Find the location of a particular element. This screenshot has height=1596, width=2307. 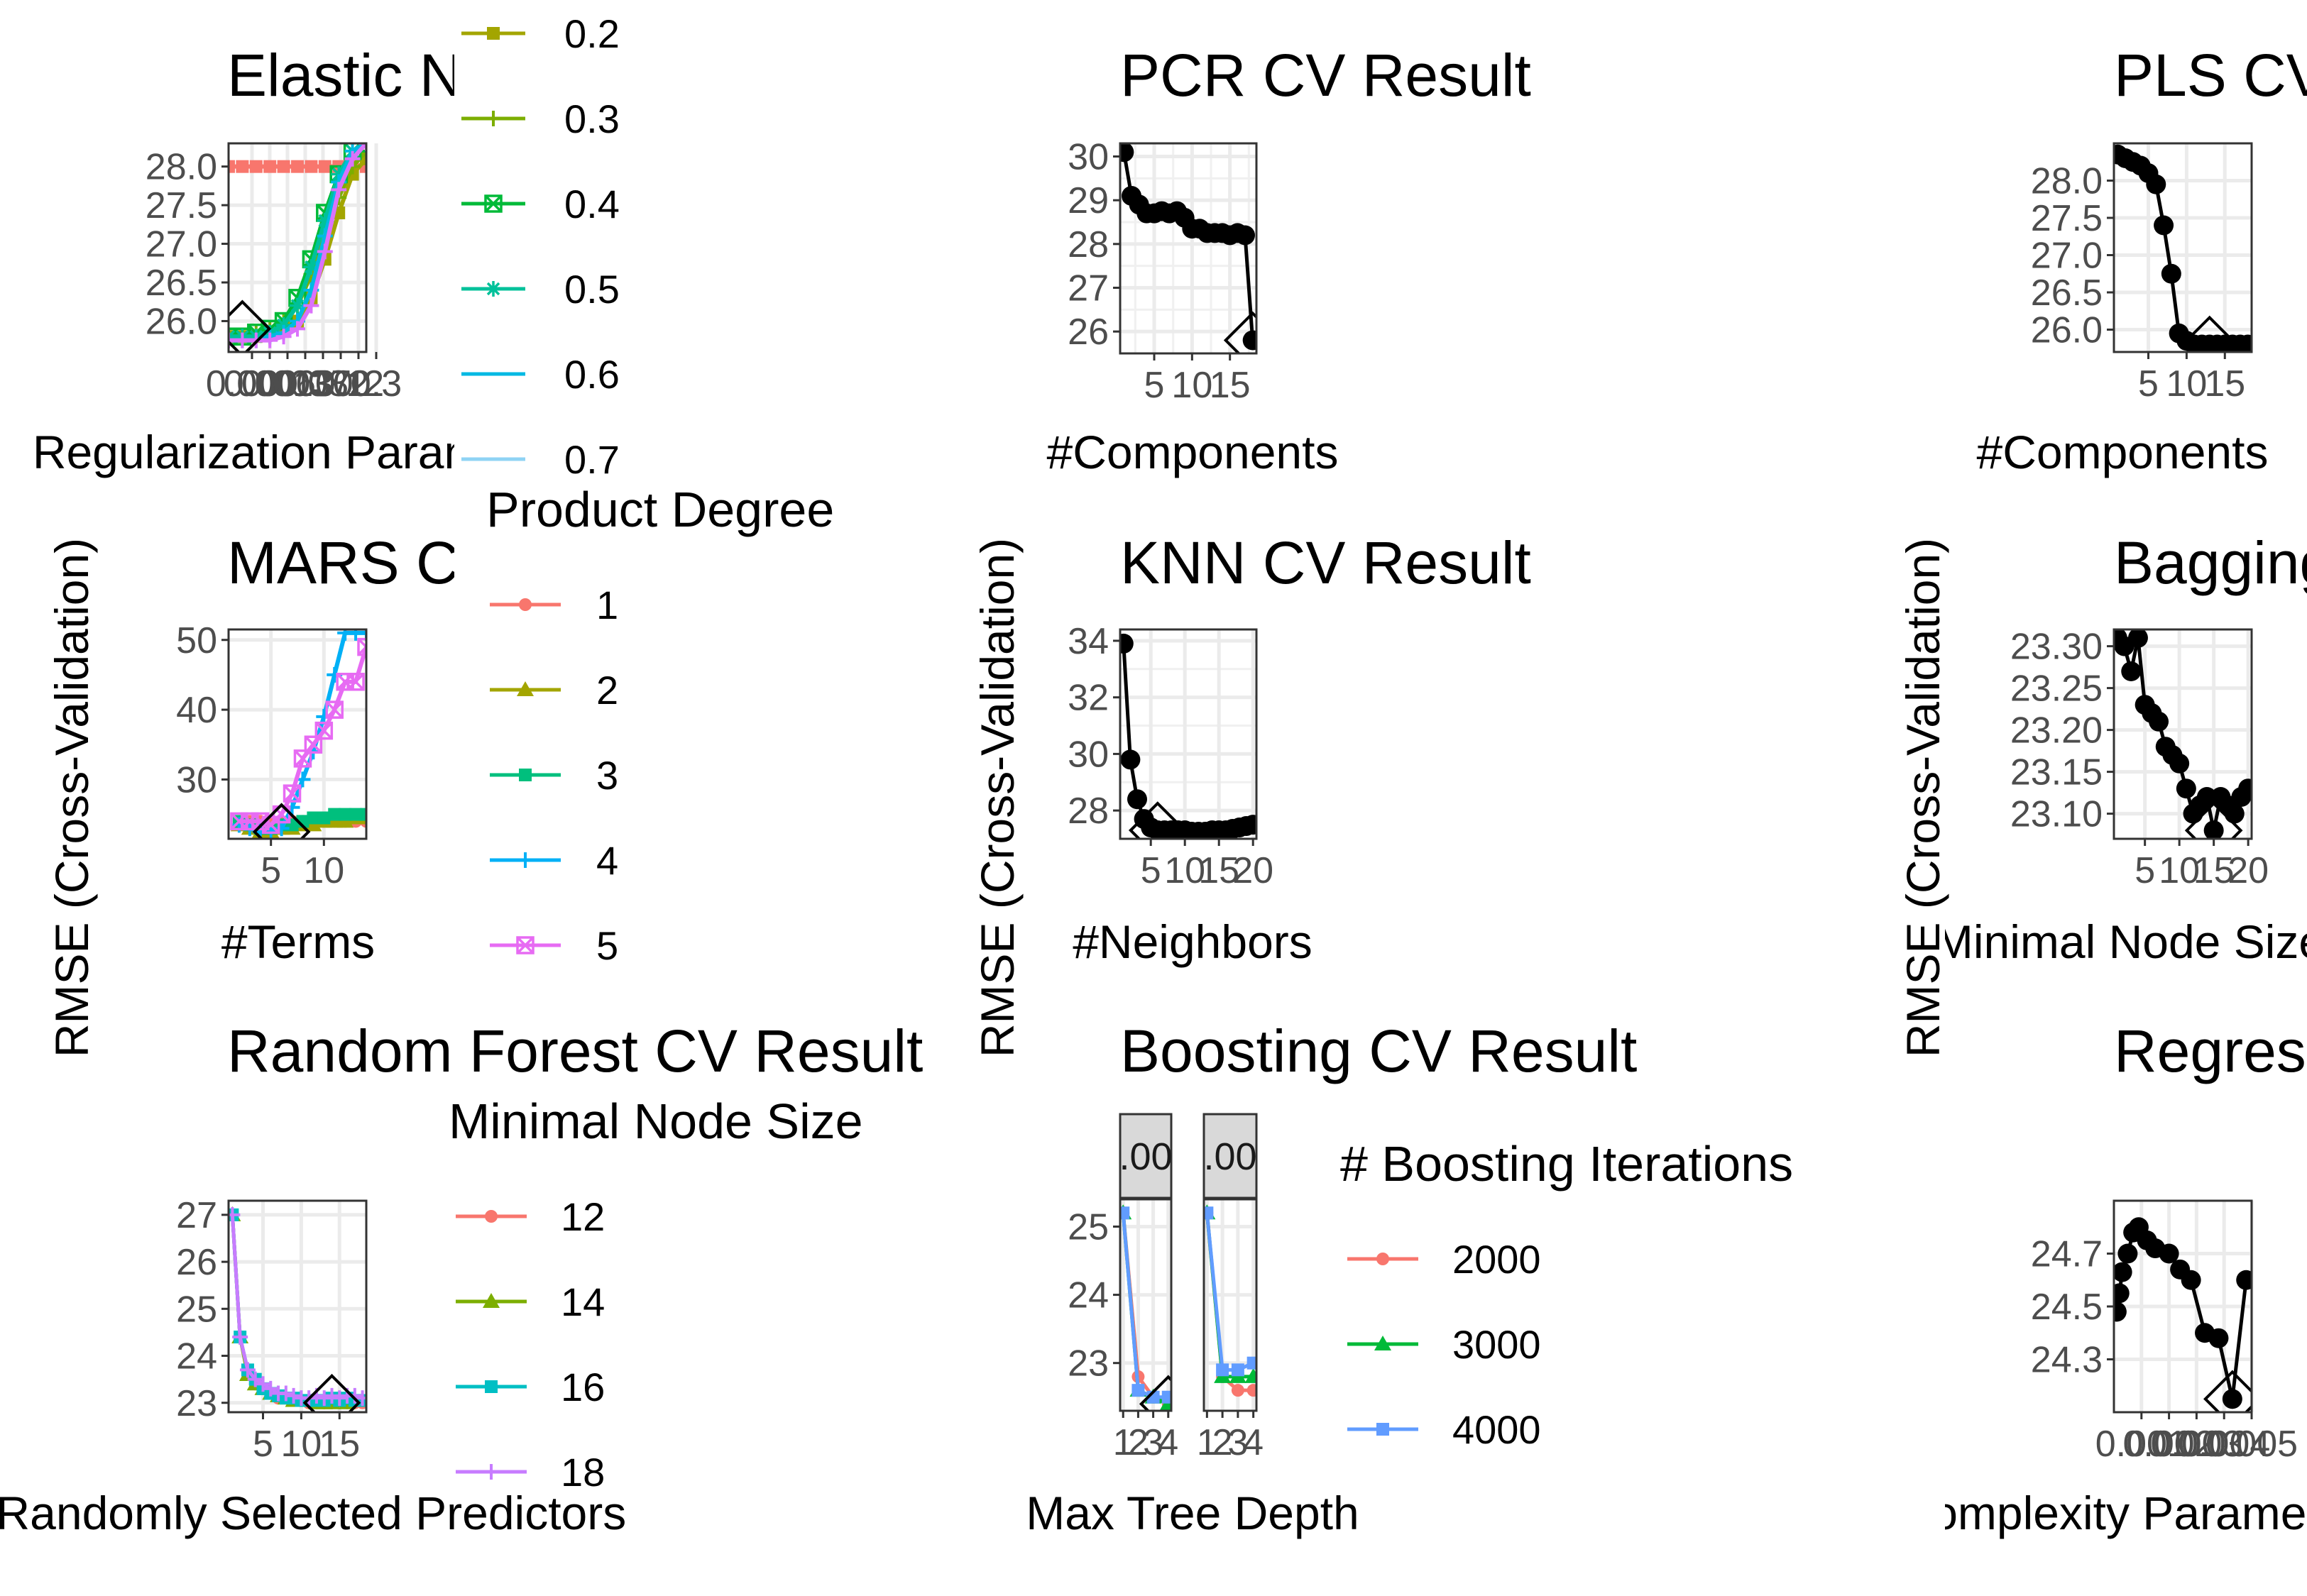

strip-label: 0.002 is located at coordinates (1145, 1157).